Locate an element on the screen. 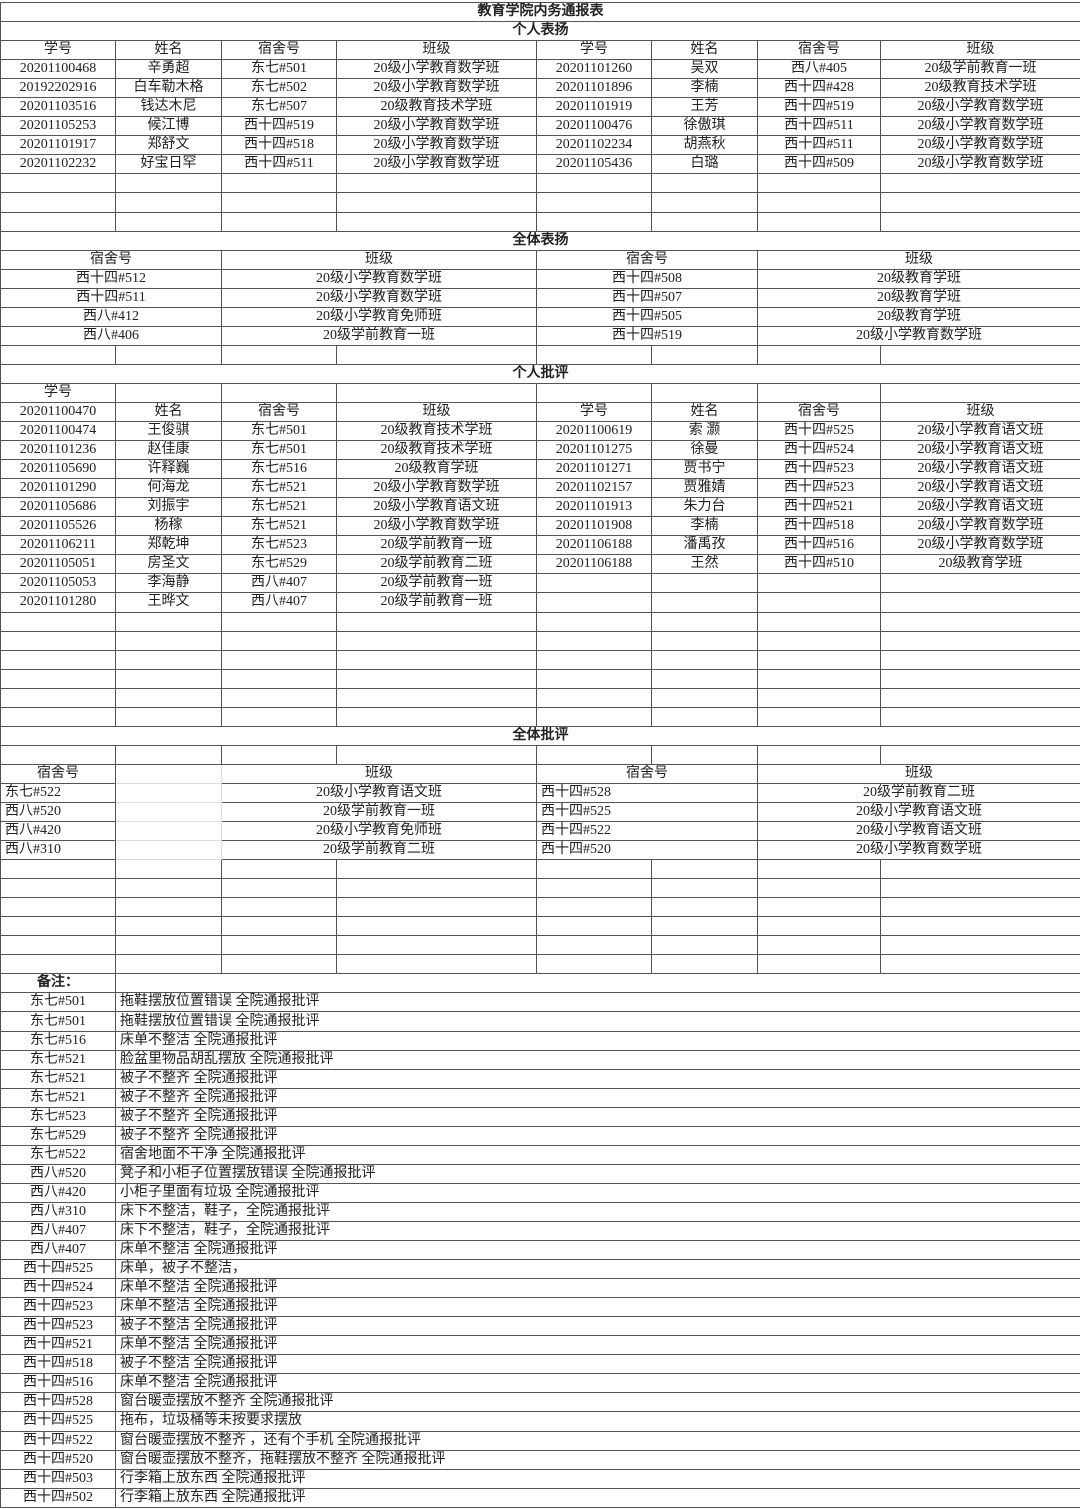 The image size is (1080, 1509). table-cell: 杨稼 is located at coordinates (169, 526).